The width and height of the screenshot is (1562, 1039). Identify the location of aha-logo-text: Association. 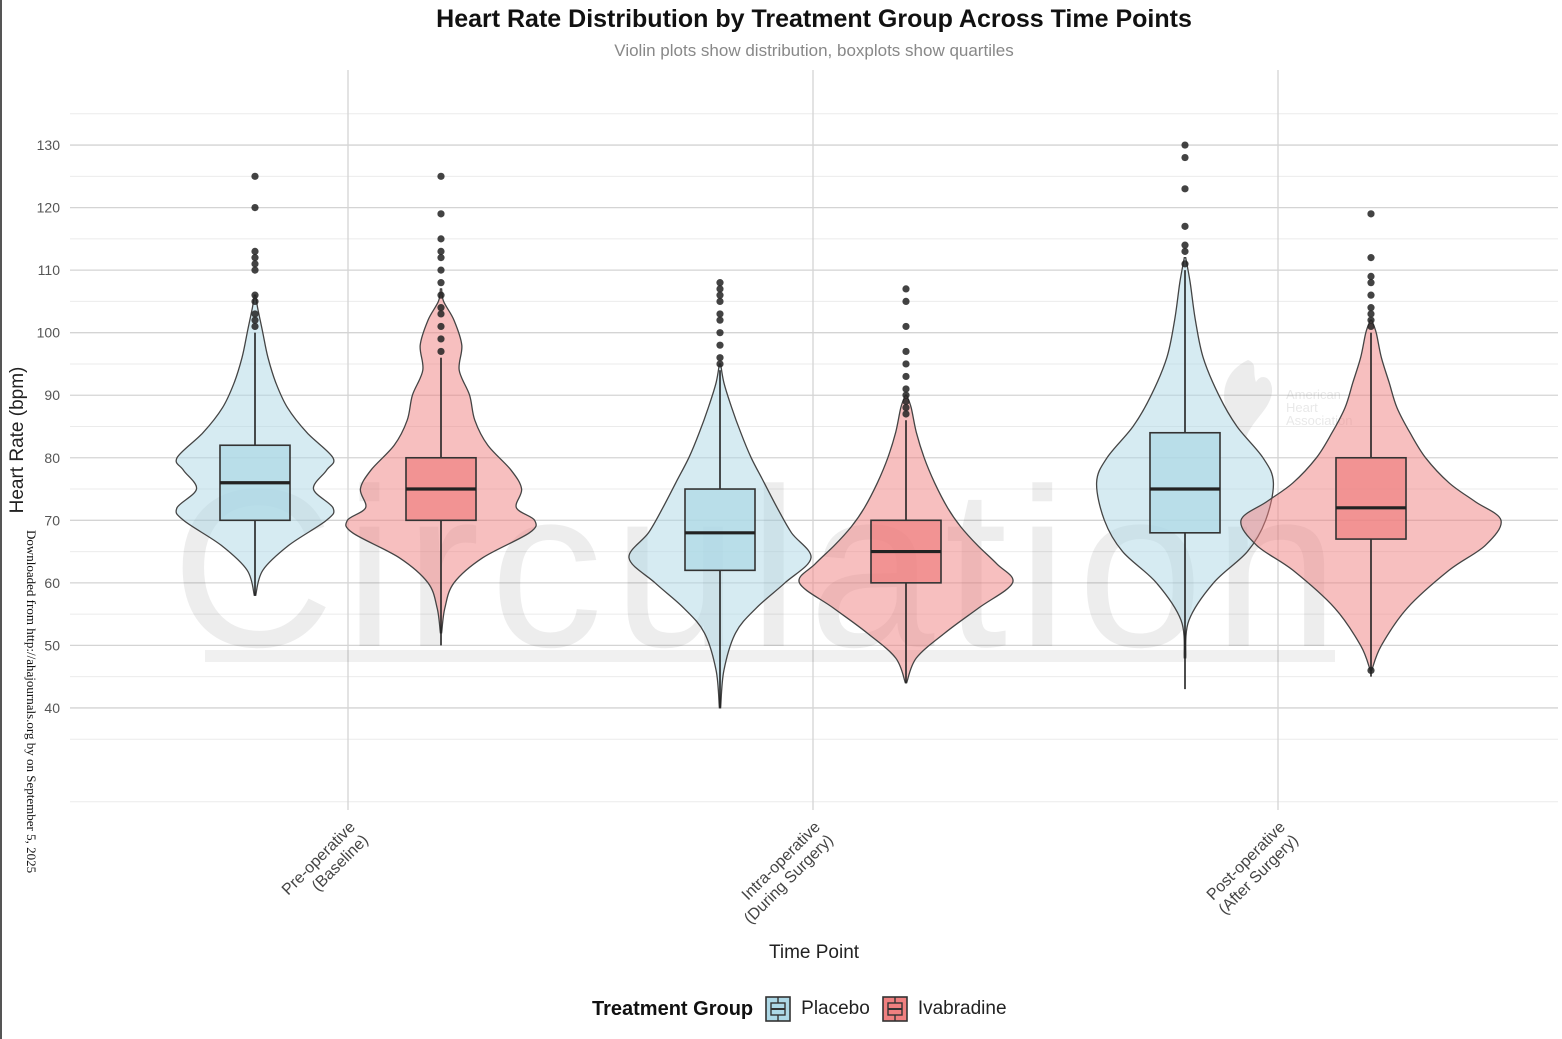
(1319, 420).